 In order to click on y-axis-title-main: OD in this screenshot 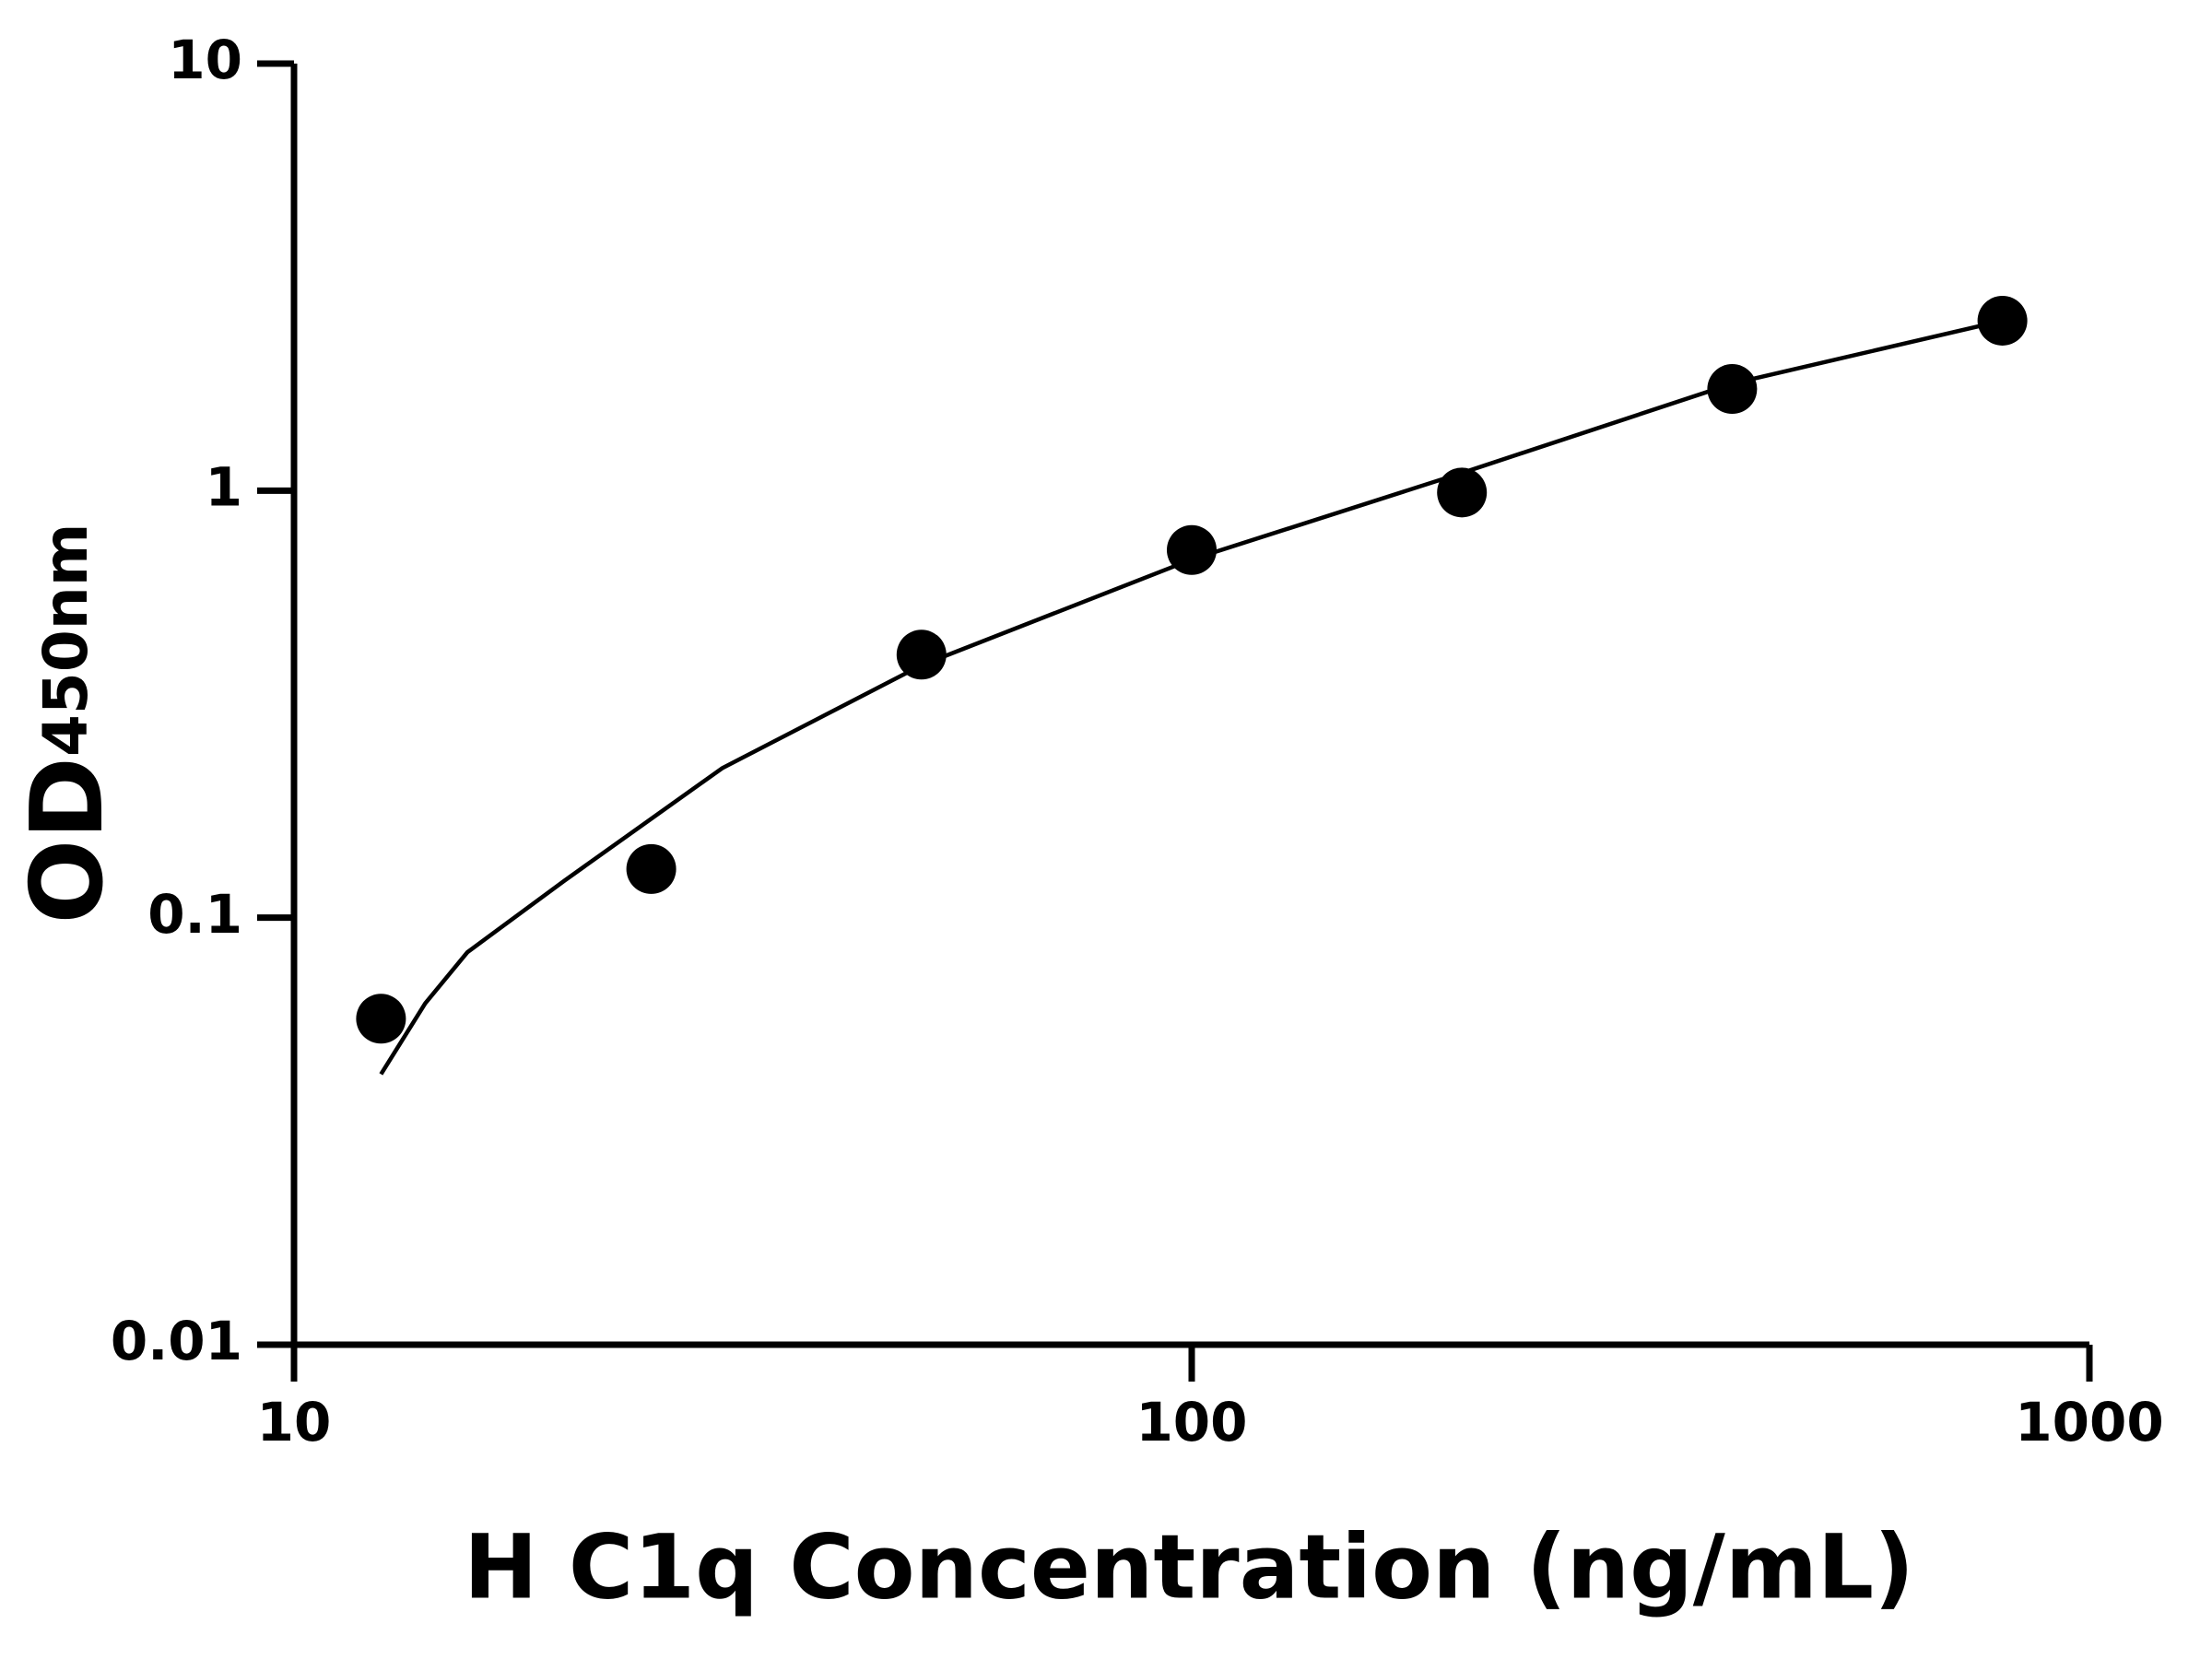, I will do `click(67, 840)`.